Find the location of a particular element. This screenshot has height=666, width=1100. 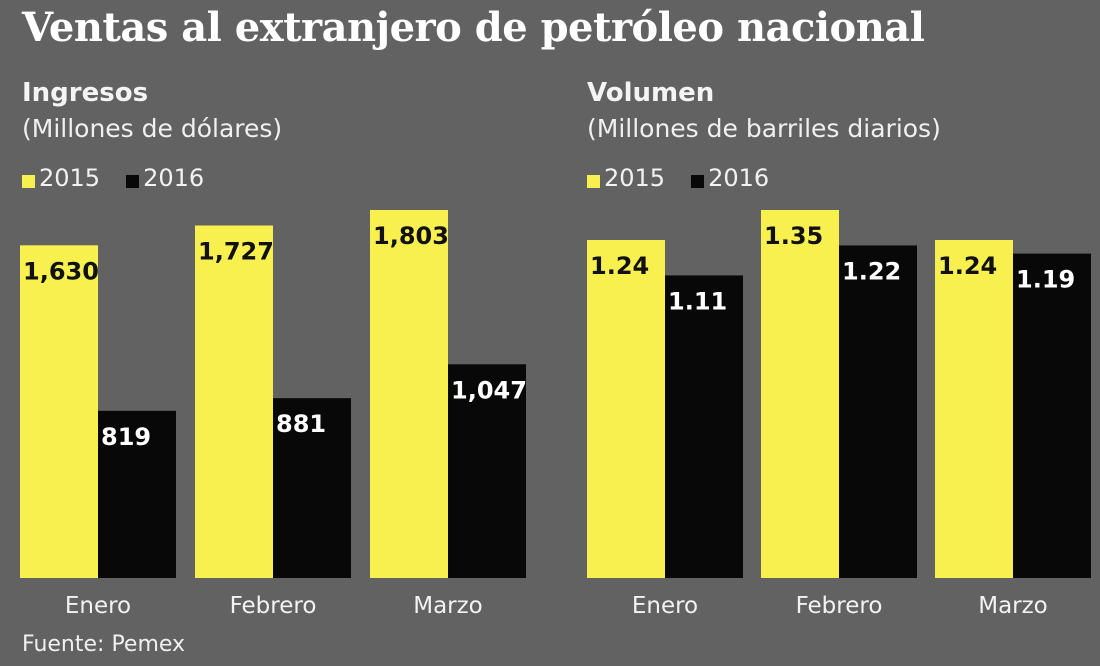

data-label: 1,630 is located at coordinates (61, 271).